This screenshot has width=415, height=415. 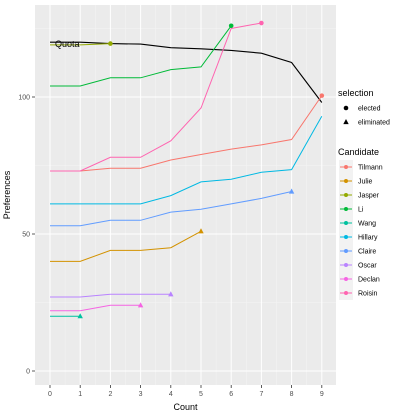 I want to click on x-axis: 0 1 2 3 4 5 6 7 8 9, so click(x=186, y=391).